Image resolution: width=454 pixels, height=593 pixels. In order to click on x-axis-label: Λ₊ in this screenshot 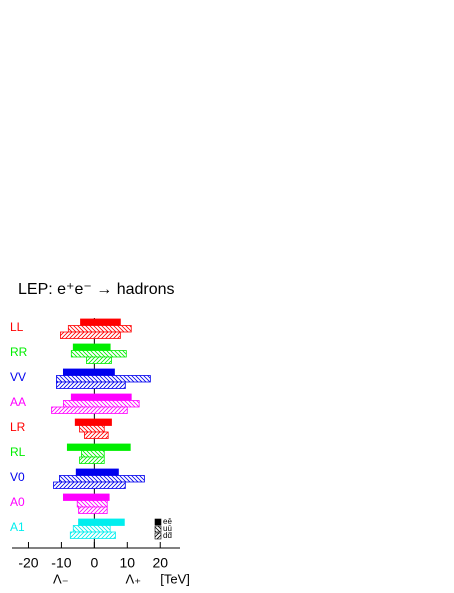, I will do `click(134, 578)`.